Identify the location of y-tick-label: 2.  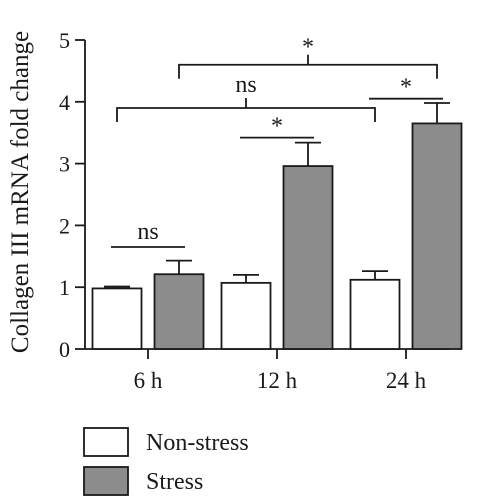
(64, 225).